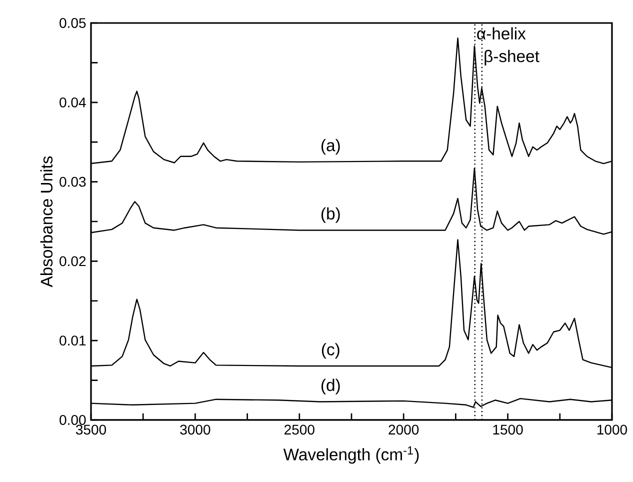  Describe the element at coordinates (91, 429) in the screenshot. I see `x-tick-label: 3500` at that location.